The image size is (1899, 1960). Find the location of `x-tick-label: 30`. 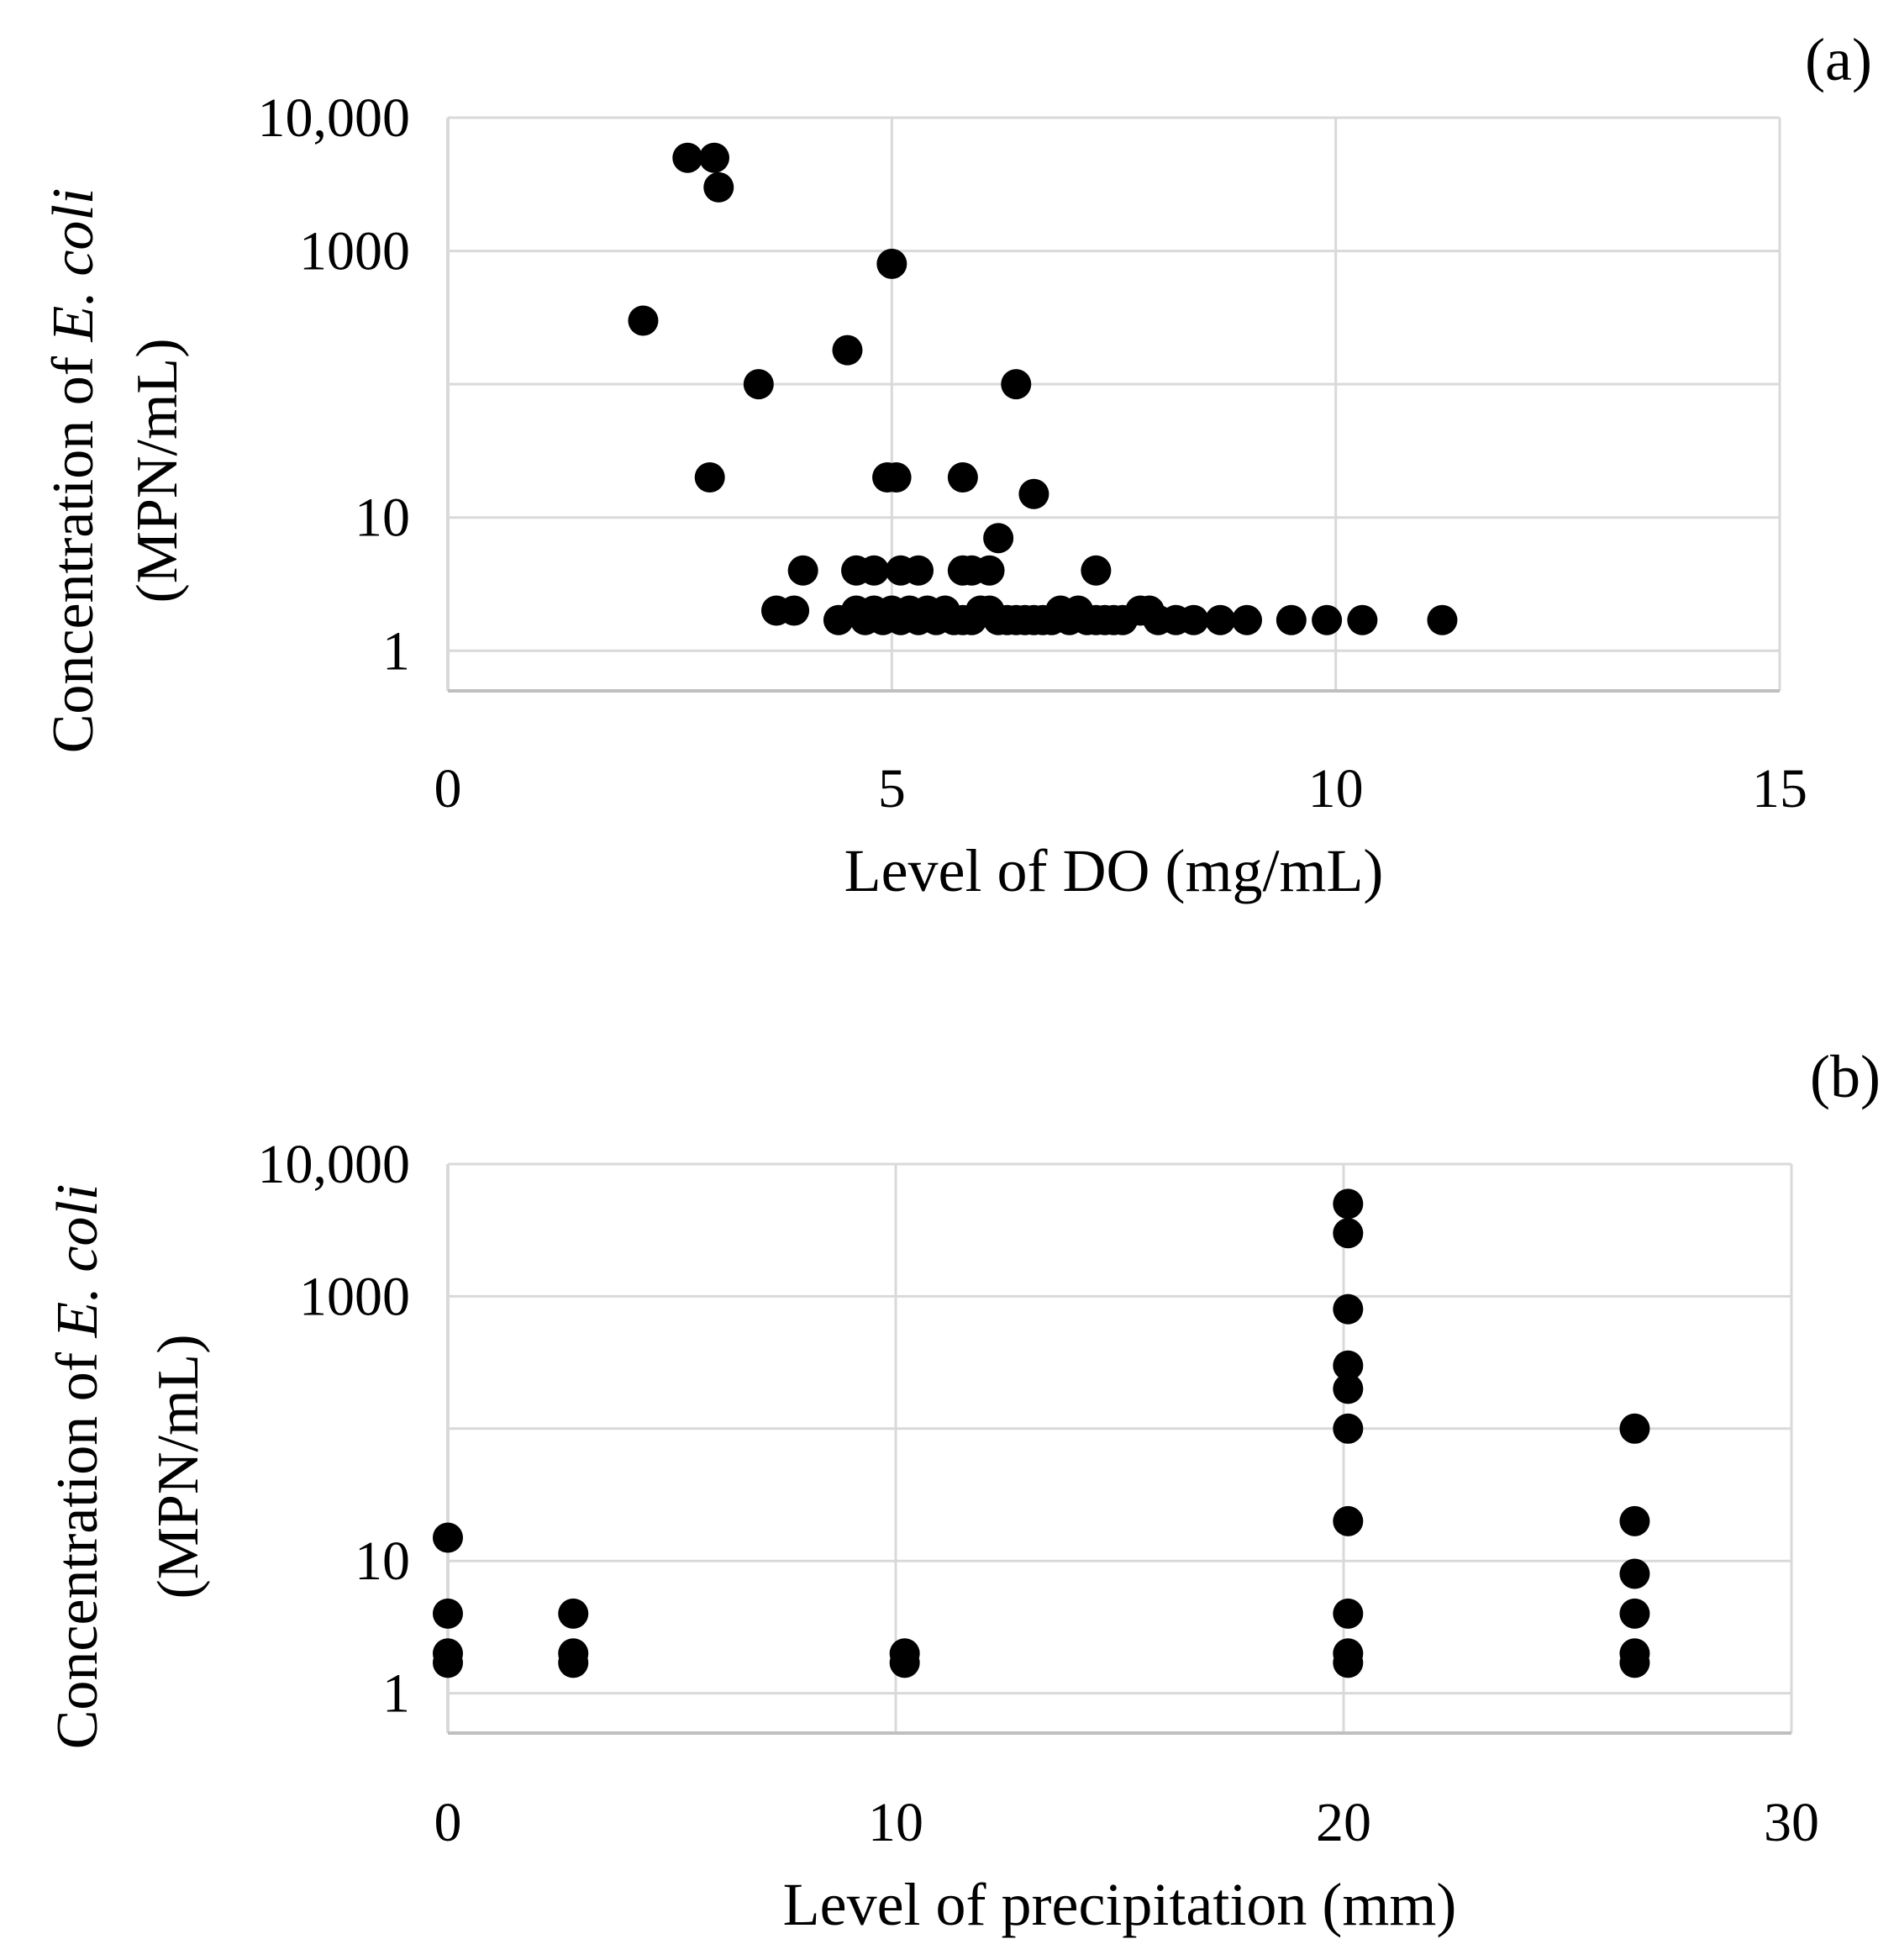

x-tick-label: 30 is located at coordinates (1792, 1823).